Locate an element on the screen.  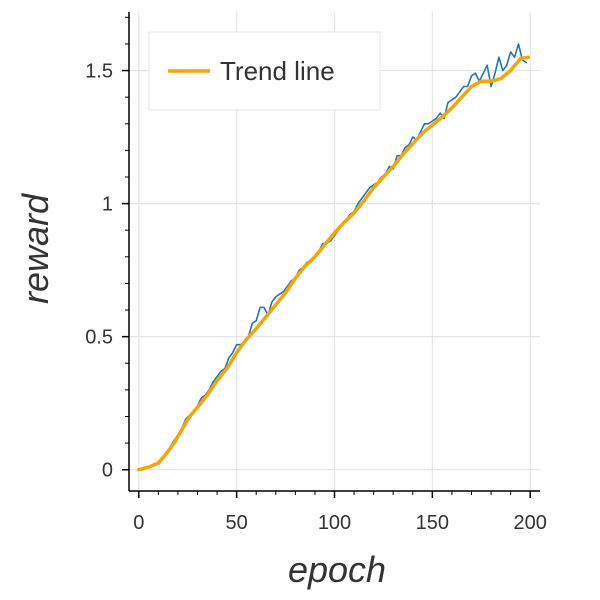
y-tick-label: 1.5 is located at coordinates (99, 72).